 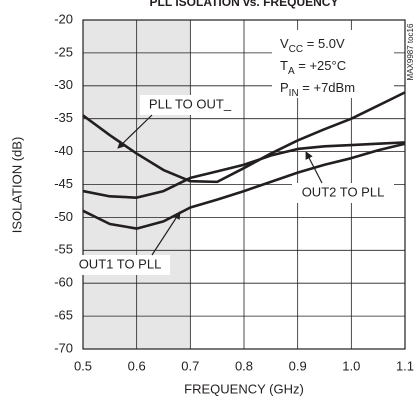 I want to click on x-tick-label: 0.6, so click(x=137, y=365).